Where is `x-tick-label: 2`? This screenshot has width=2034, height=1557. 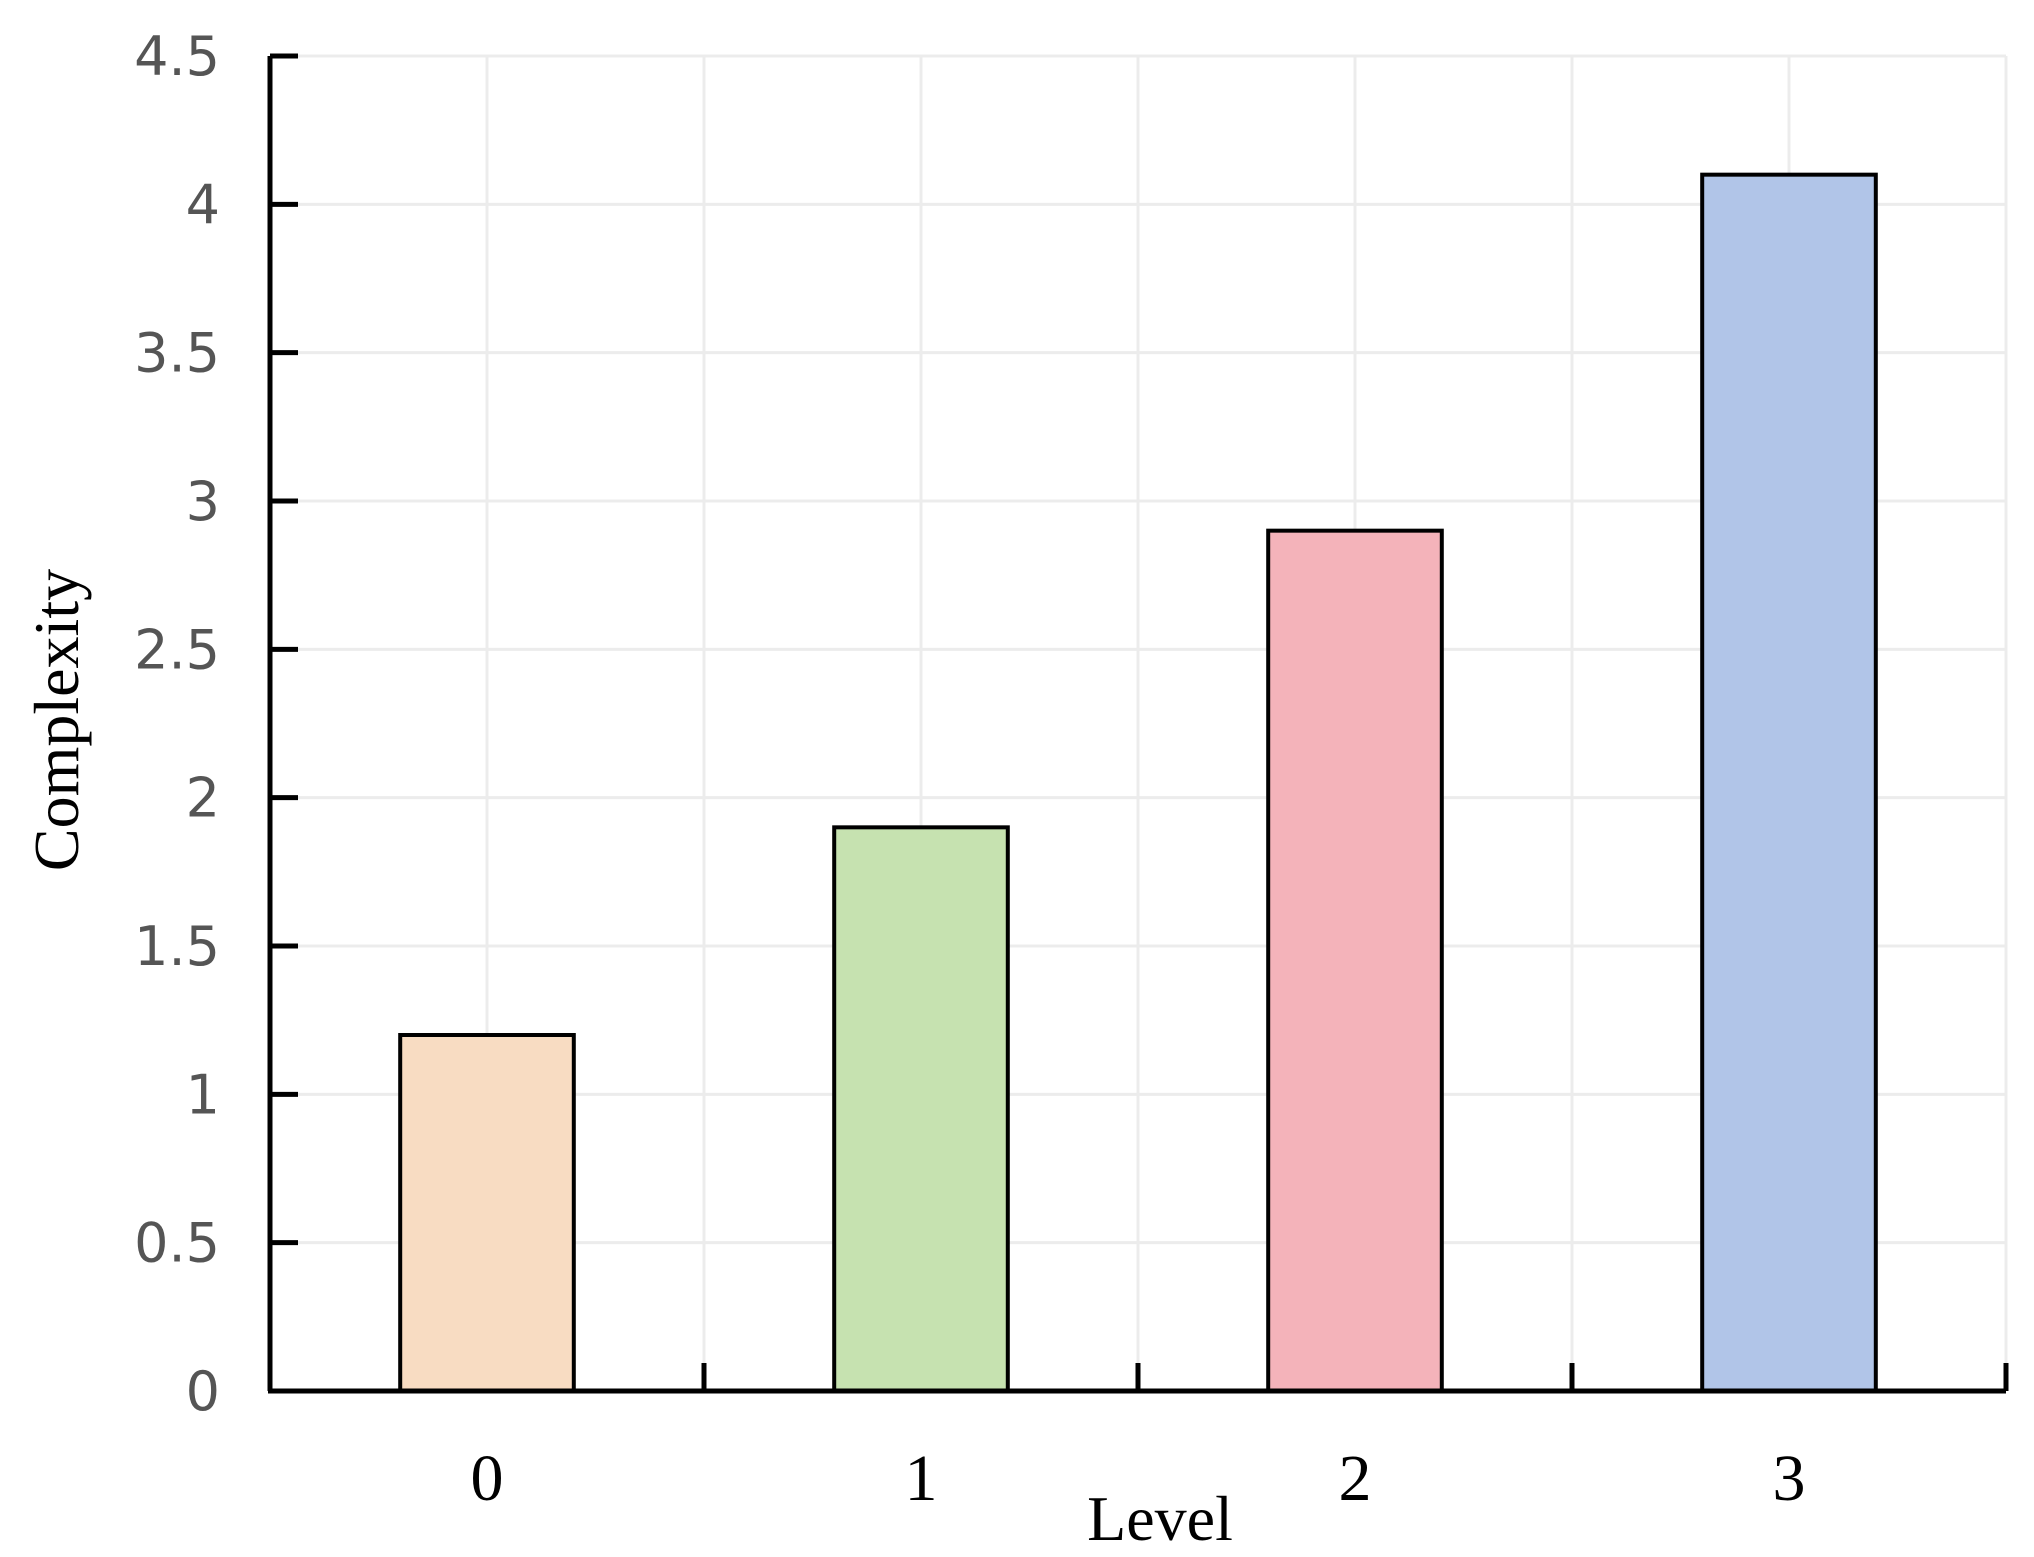 x-tick-label: 2 is located at coordinates (1355, 1478).